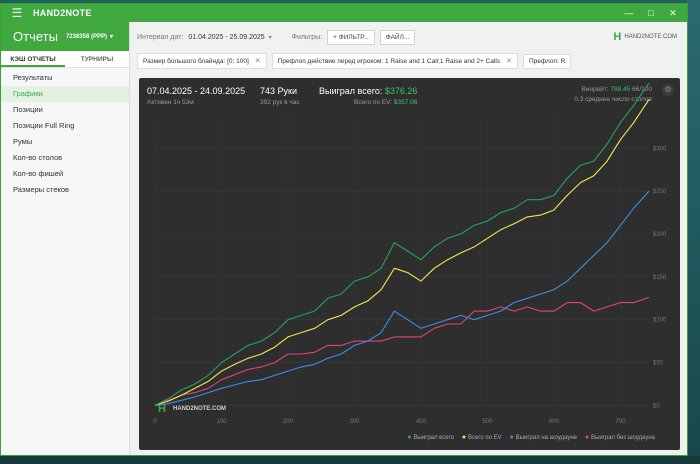 The image size is (700, 464). What do you see at coordinates (660, 278) in the screenshot?
I see `y-tick-label: $150` at bounding box center [660, 278].